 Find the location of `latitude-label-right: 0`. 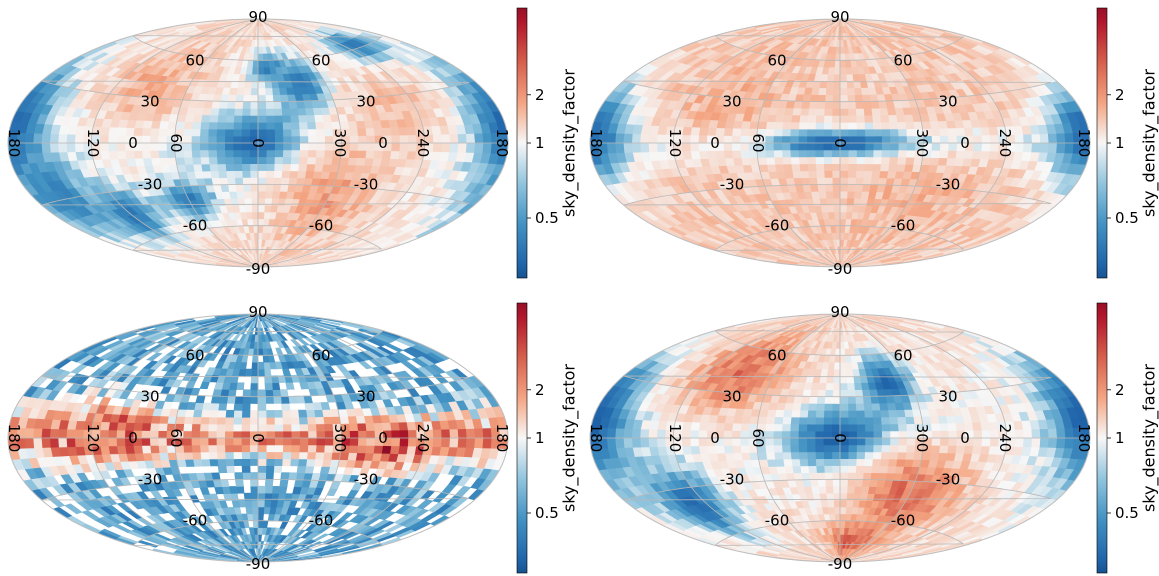

latitude-label-right: 0 is located at coordinates (965, 143).